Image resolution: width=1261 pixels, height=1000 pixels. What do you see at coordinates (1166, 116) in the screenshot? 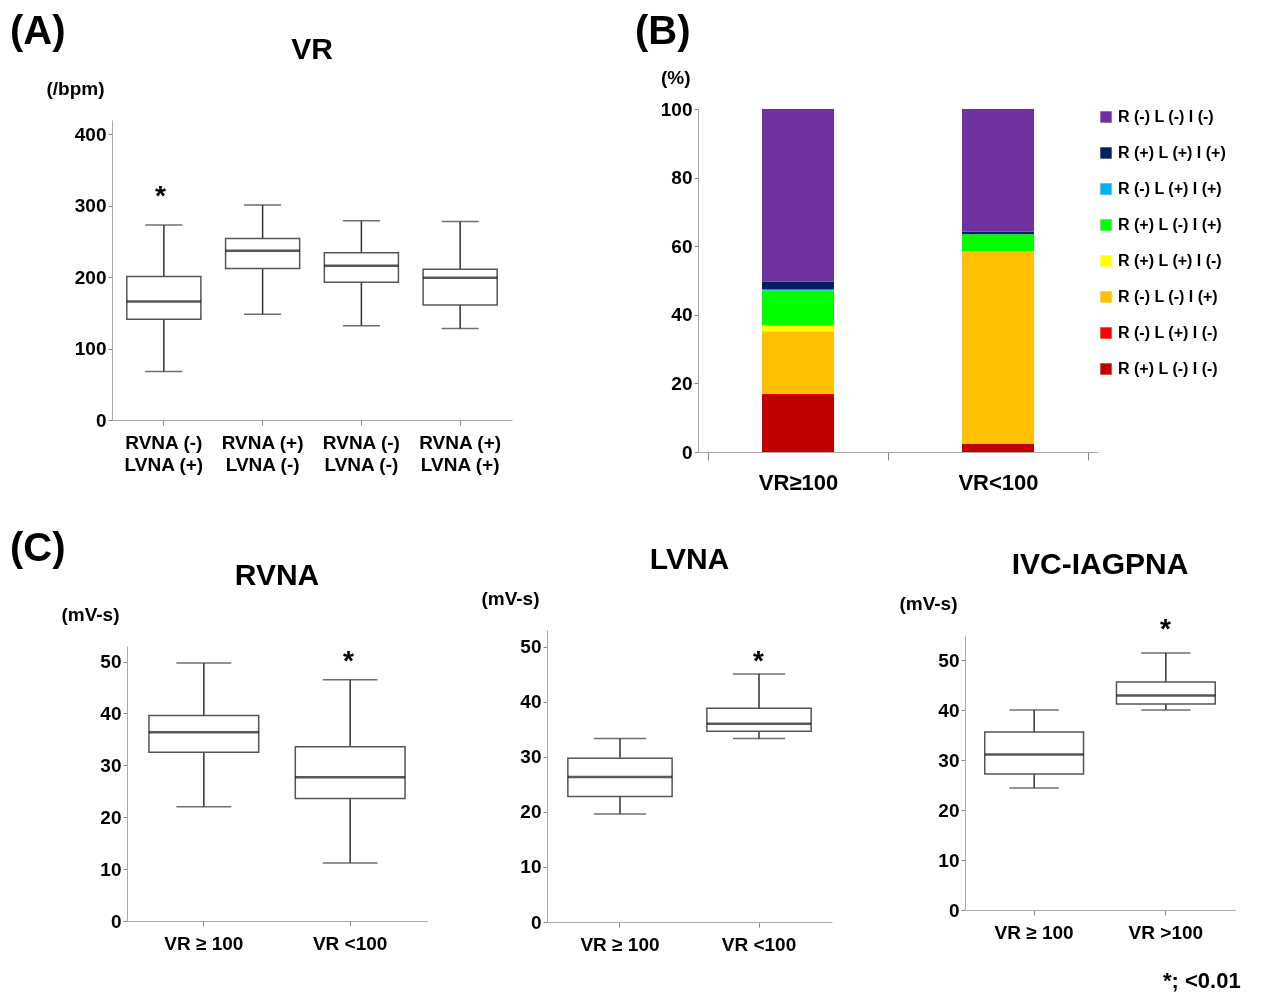
I see `legend-label: R (-) L (-) I (-)` at bounding box center [1166, 116].